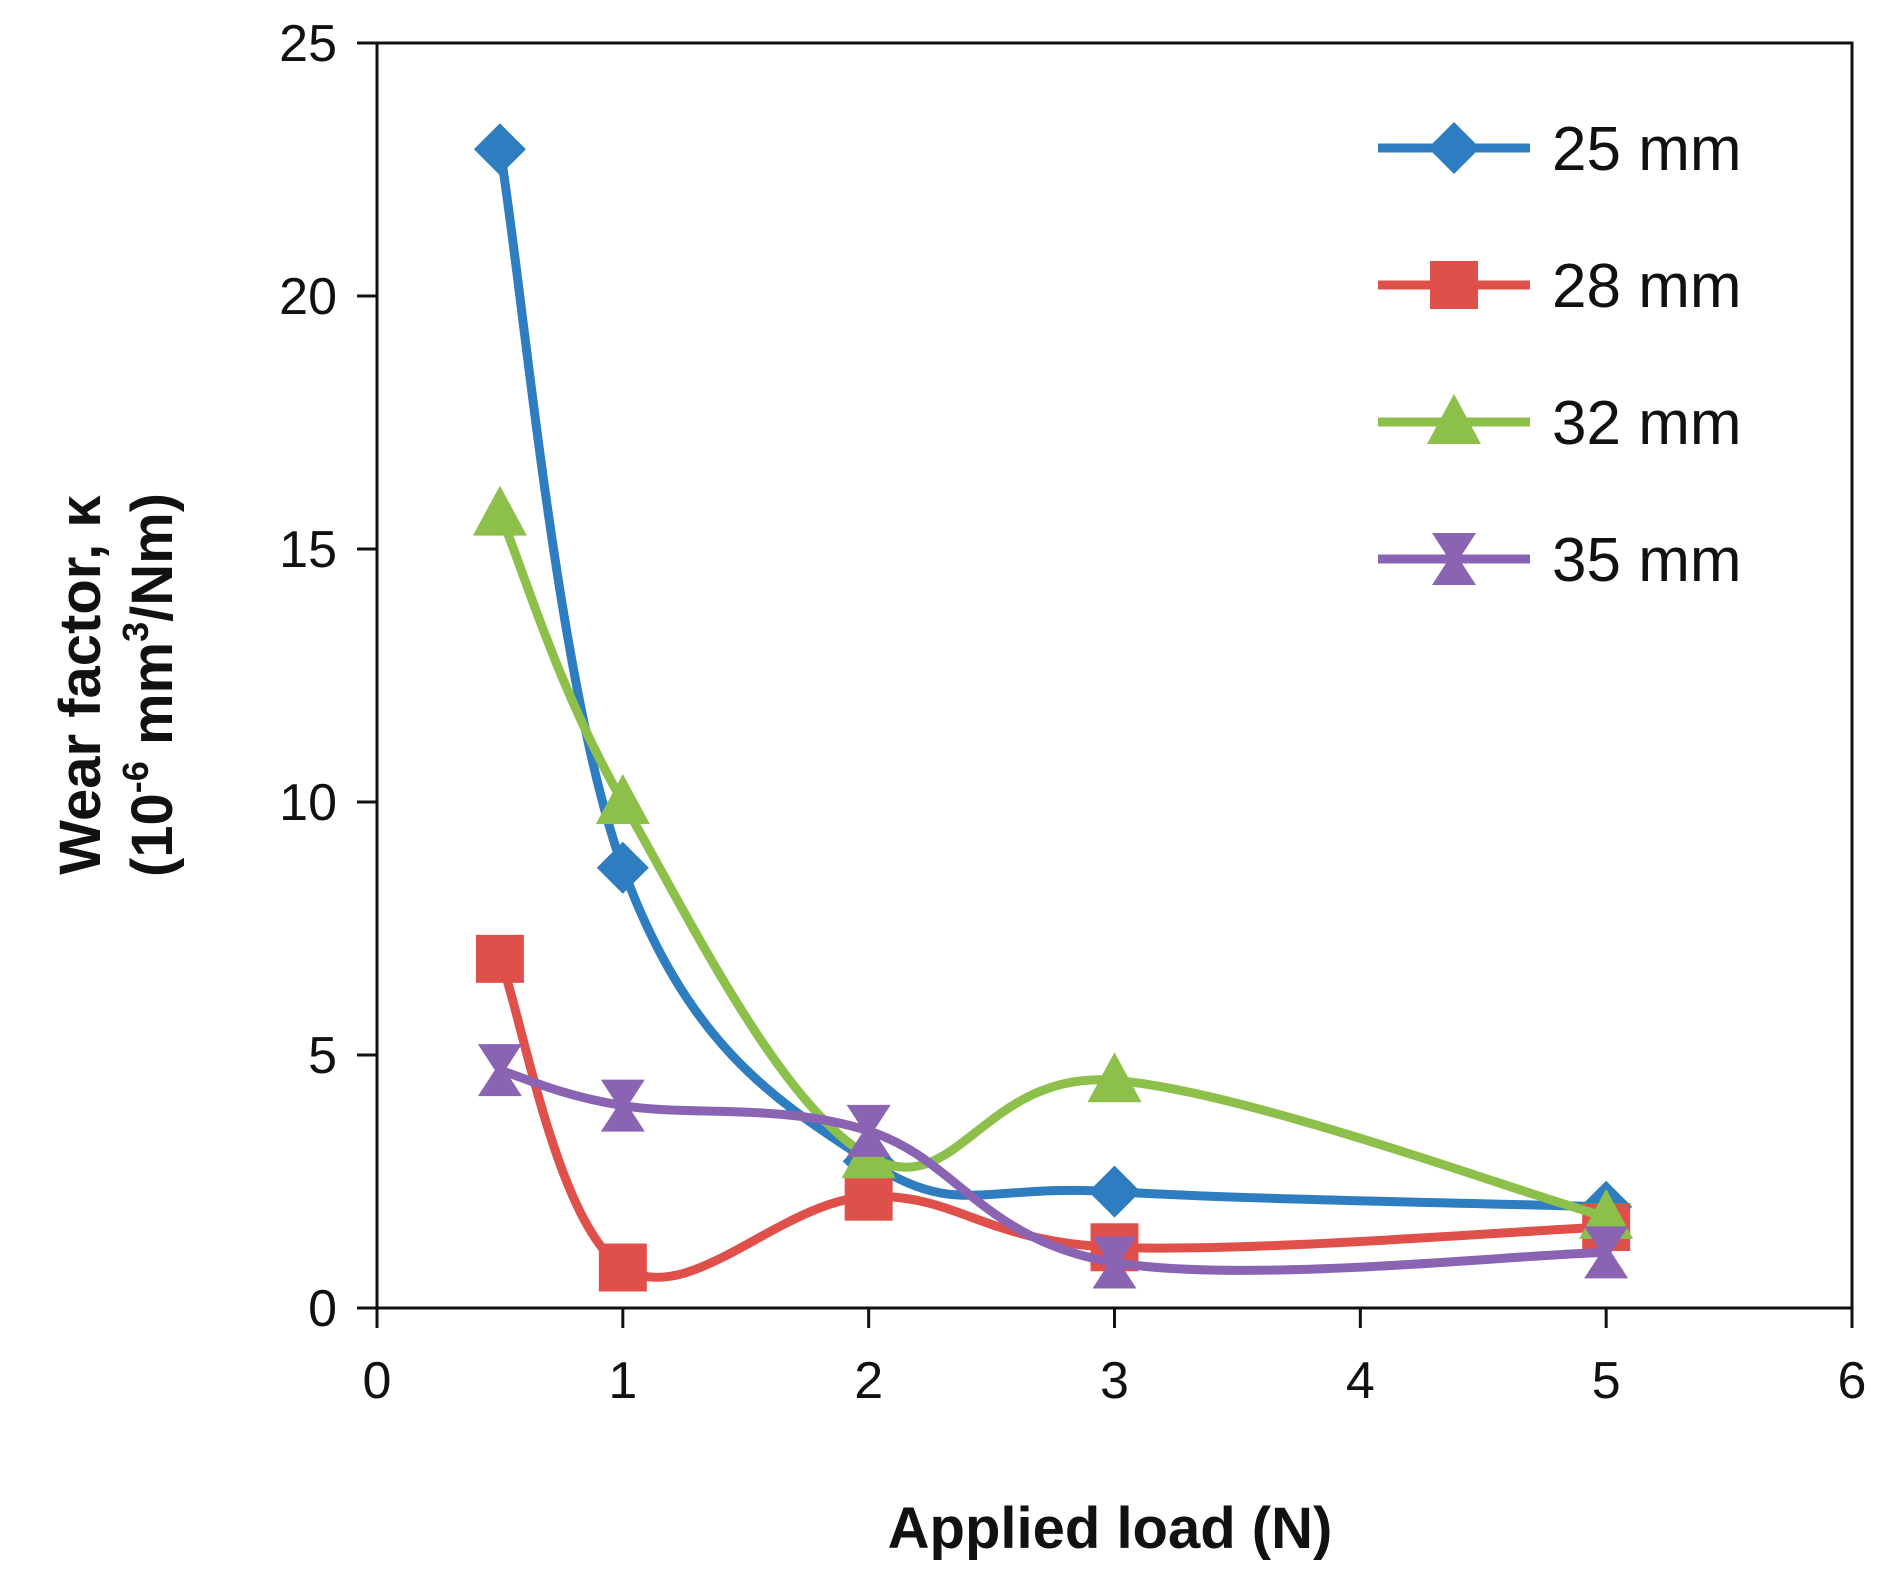 This screenshot has height=1586, width=1884. Describe the element at coordinates (152, 701) in the screenshot. I see `y-axis-title-mid: mm` at that location.